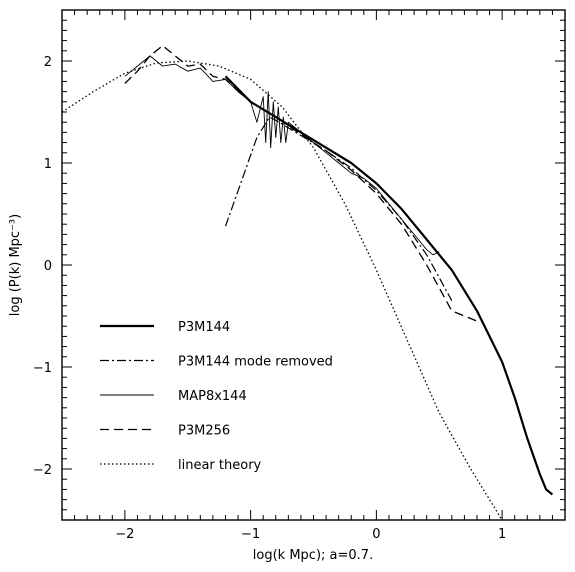 This screenshot has height=572, width=575. I want to click on y-tick-label: 2, so click(48, 62).